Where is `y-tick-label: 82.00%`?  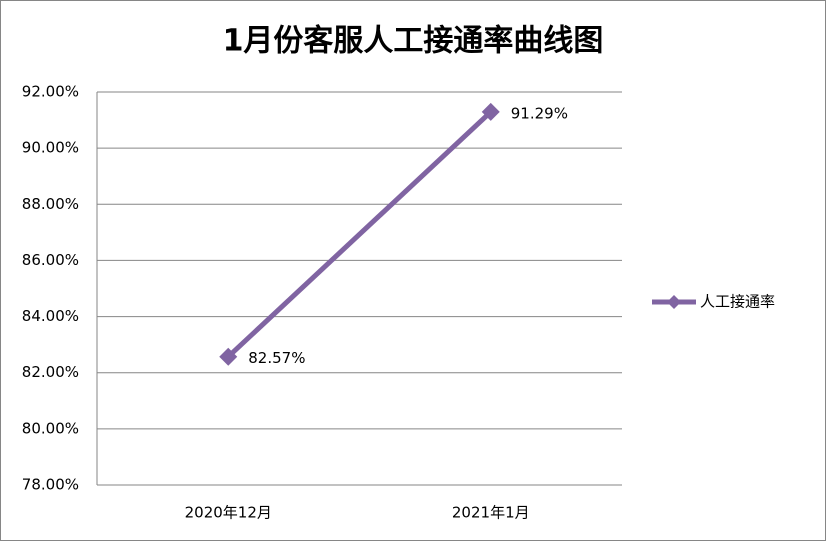
y-tick-label: 82.00% is located at coordinates (50, 372).